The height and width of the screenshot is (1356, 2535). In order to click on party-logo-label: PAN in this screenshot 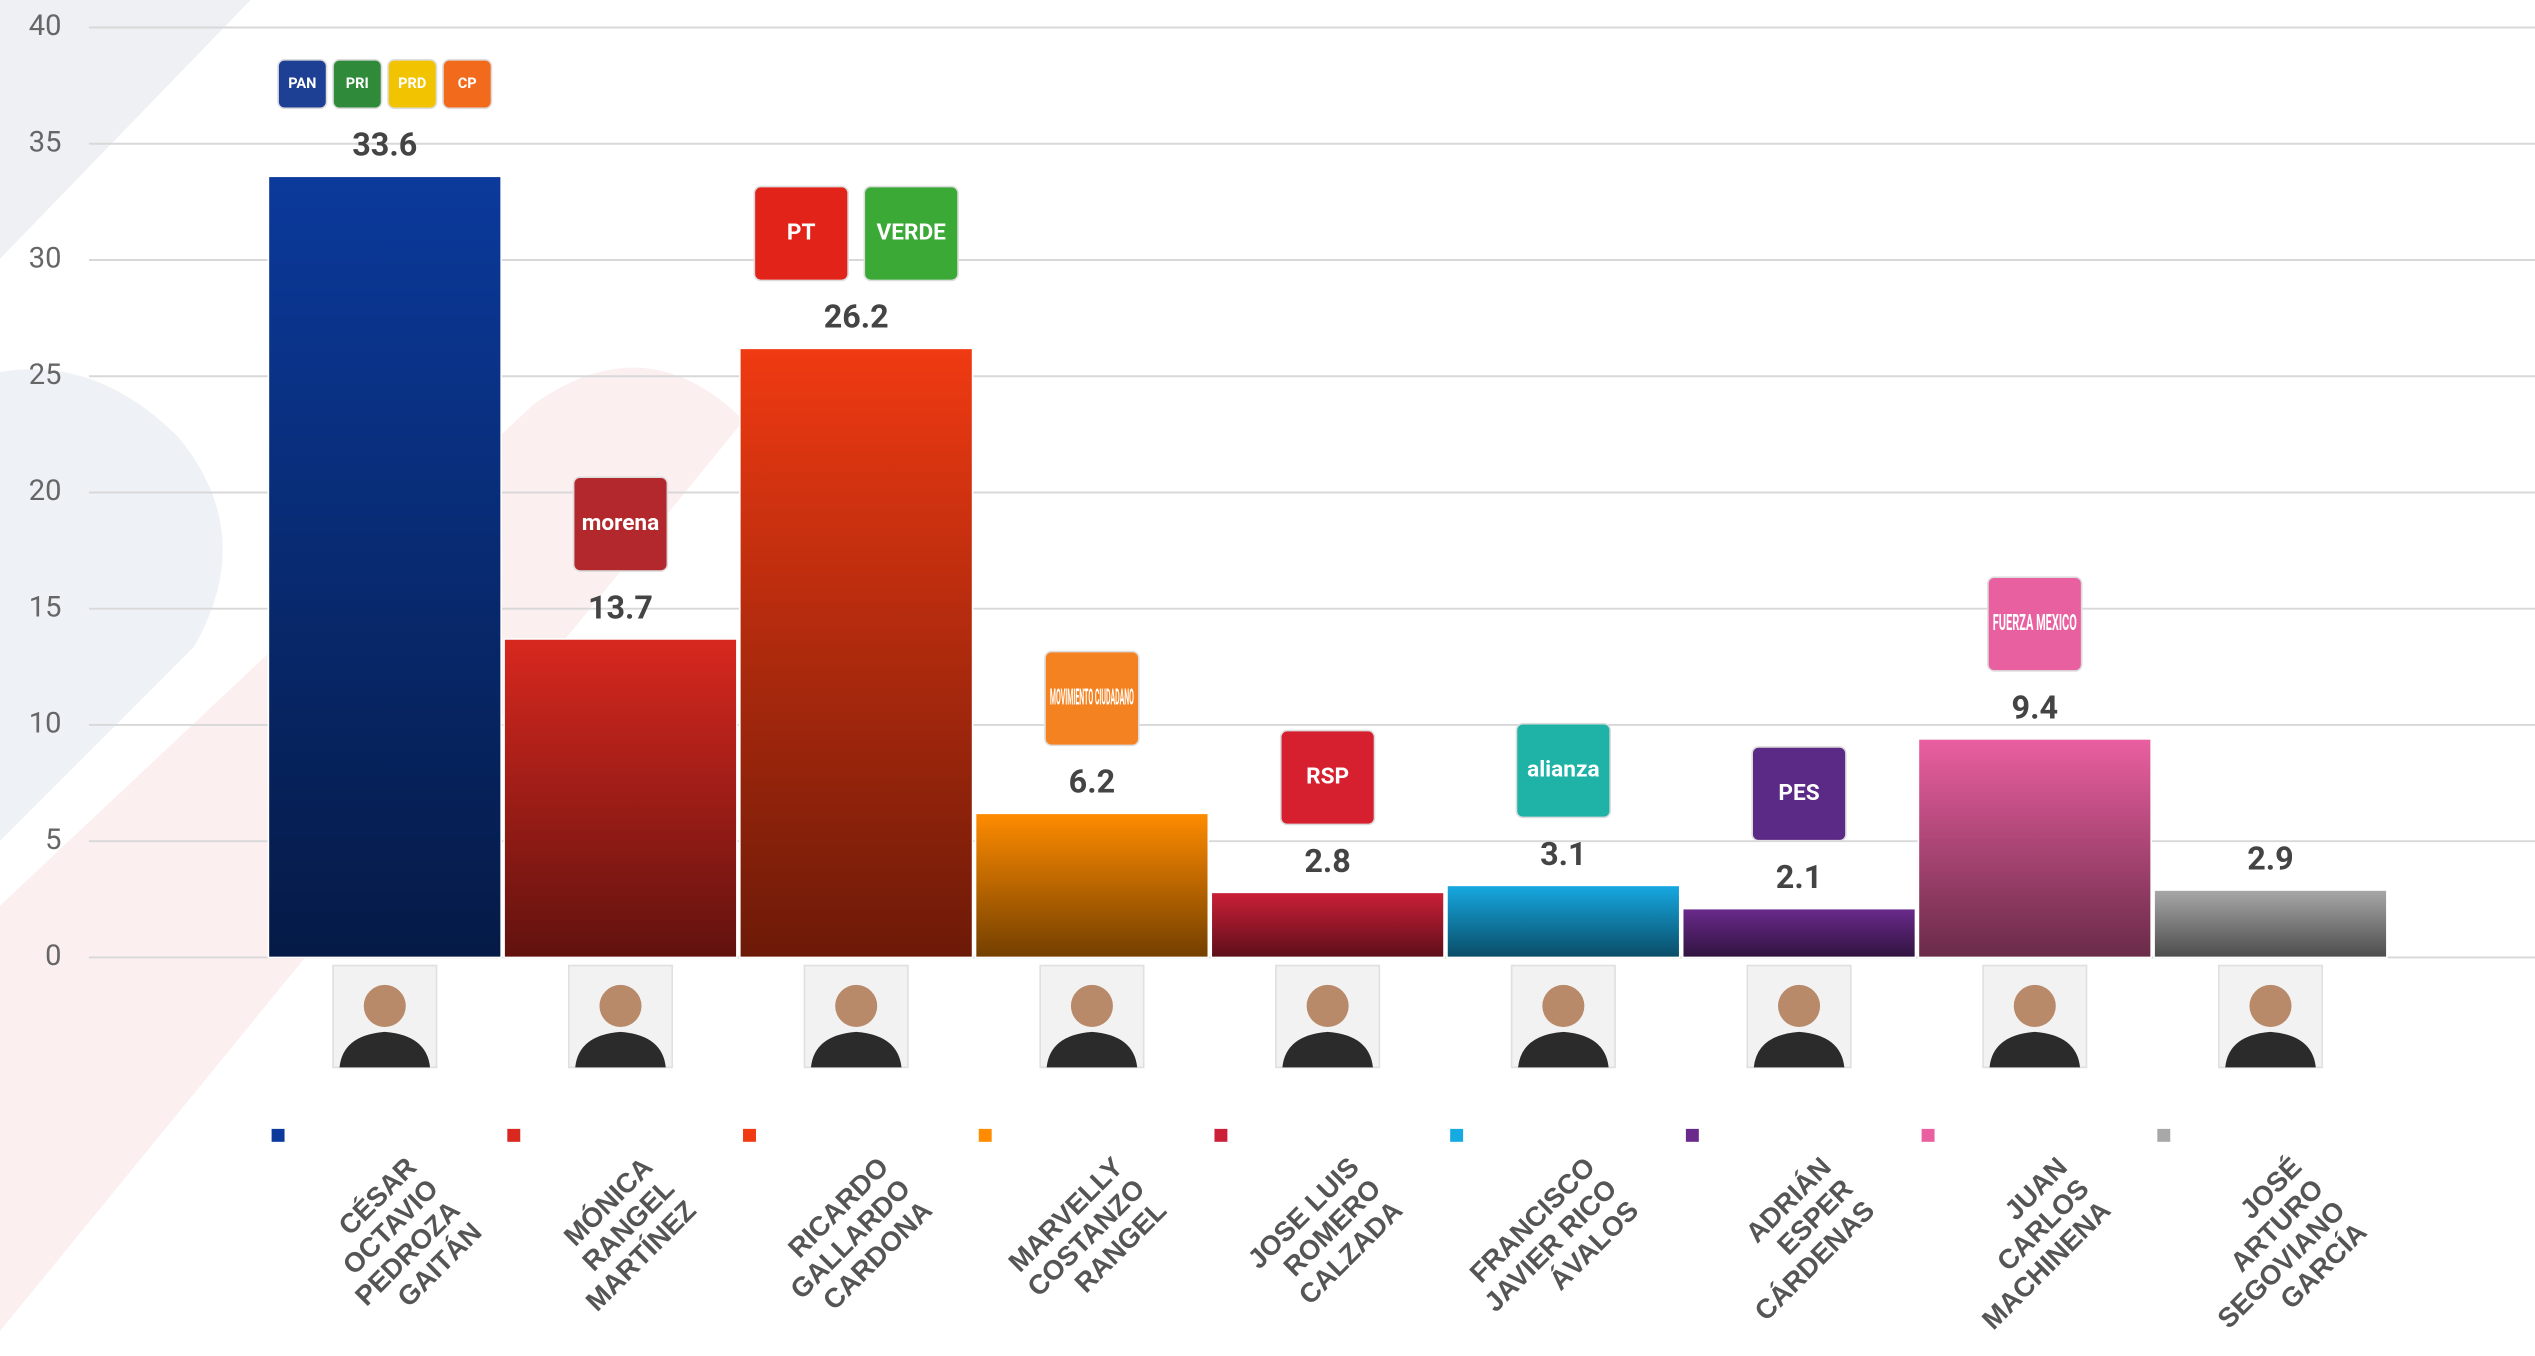, I will do `click(302, 83)`.